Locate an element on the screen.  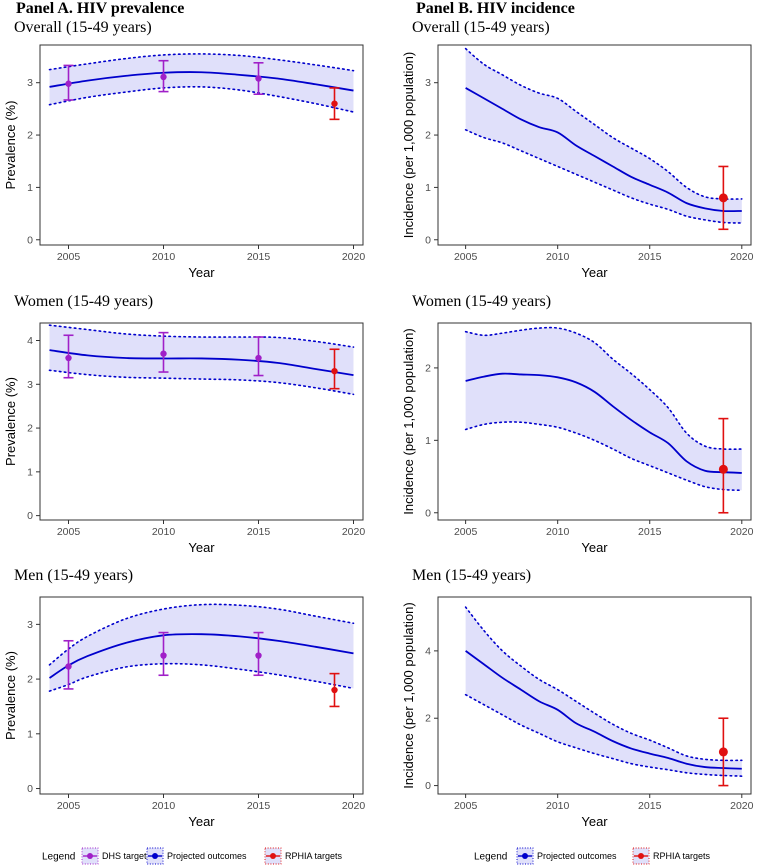
legend-item-label: Projected outcomes is located at coordinates (207, 856).